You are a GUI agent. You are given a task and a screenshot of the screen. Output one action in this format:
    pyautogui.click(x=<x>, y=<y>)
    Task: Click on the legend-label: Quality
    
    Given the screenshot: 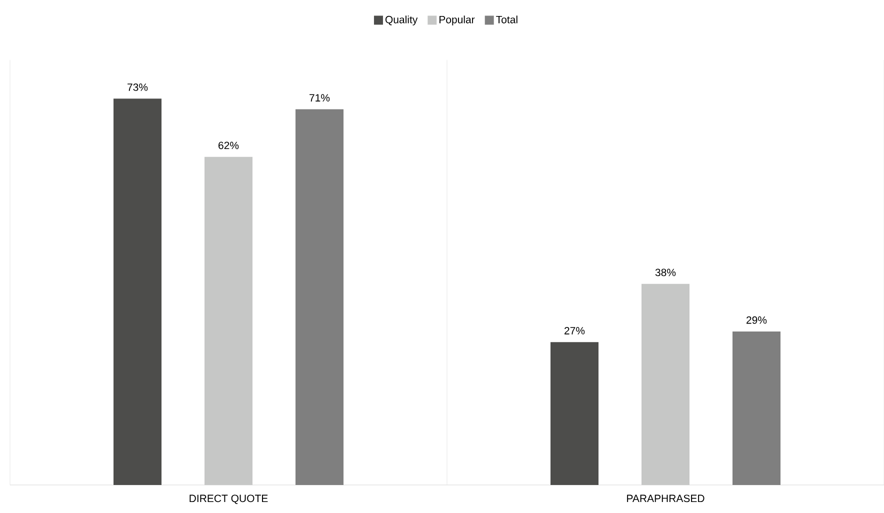 What is the action you would take?
    pyautogui.click(x=401, y=21)
    